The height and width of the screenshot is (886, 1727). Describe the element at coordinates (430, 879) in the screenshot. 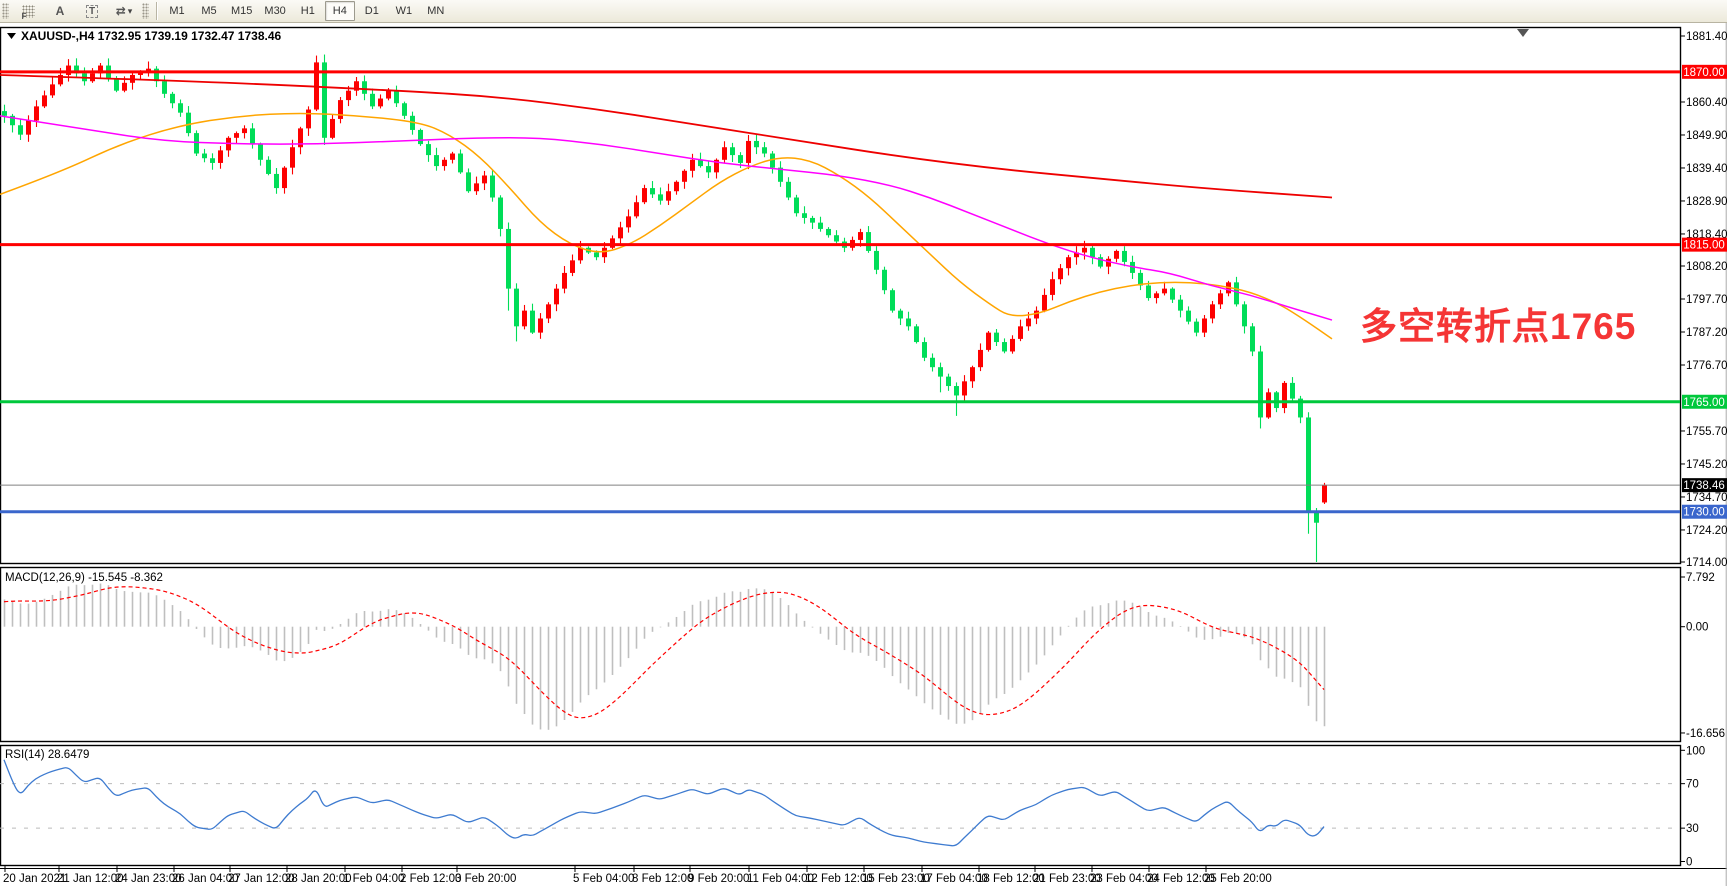

I see `time-tick-label: 2 Feb 12:00` at that location.